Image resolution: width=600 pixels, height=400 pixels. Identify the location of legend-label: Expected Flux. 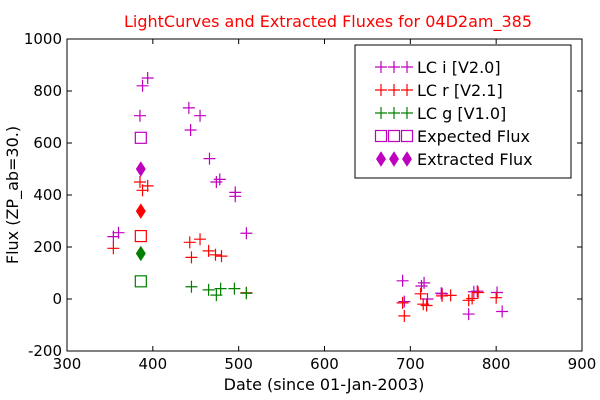
(473, 136).